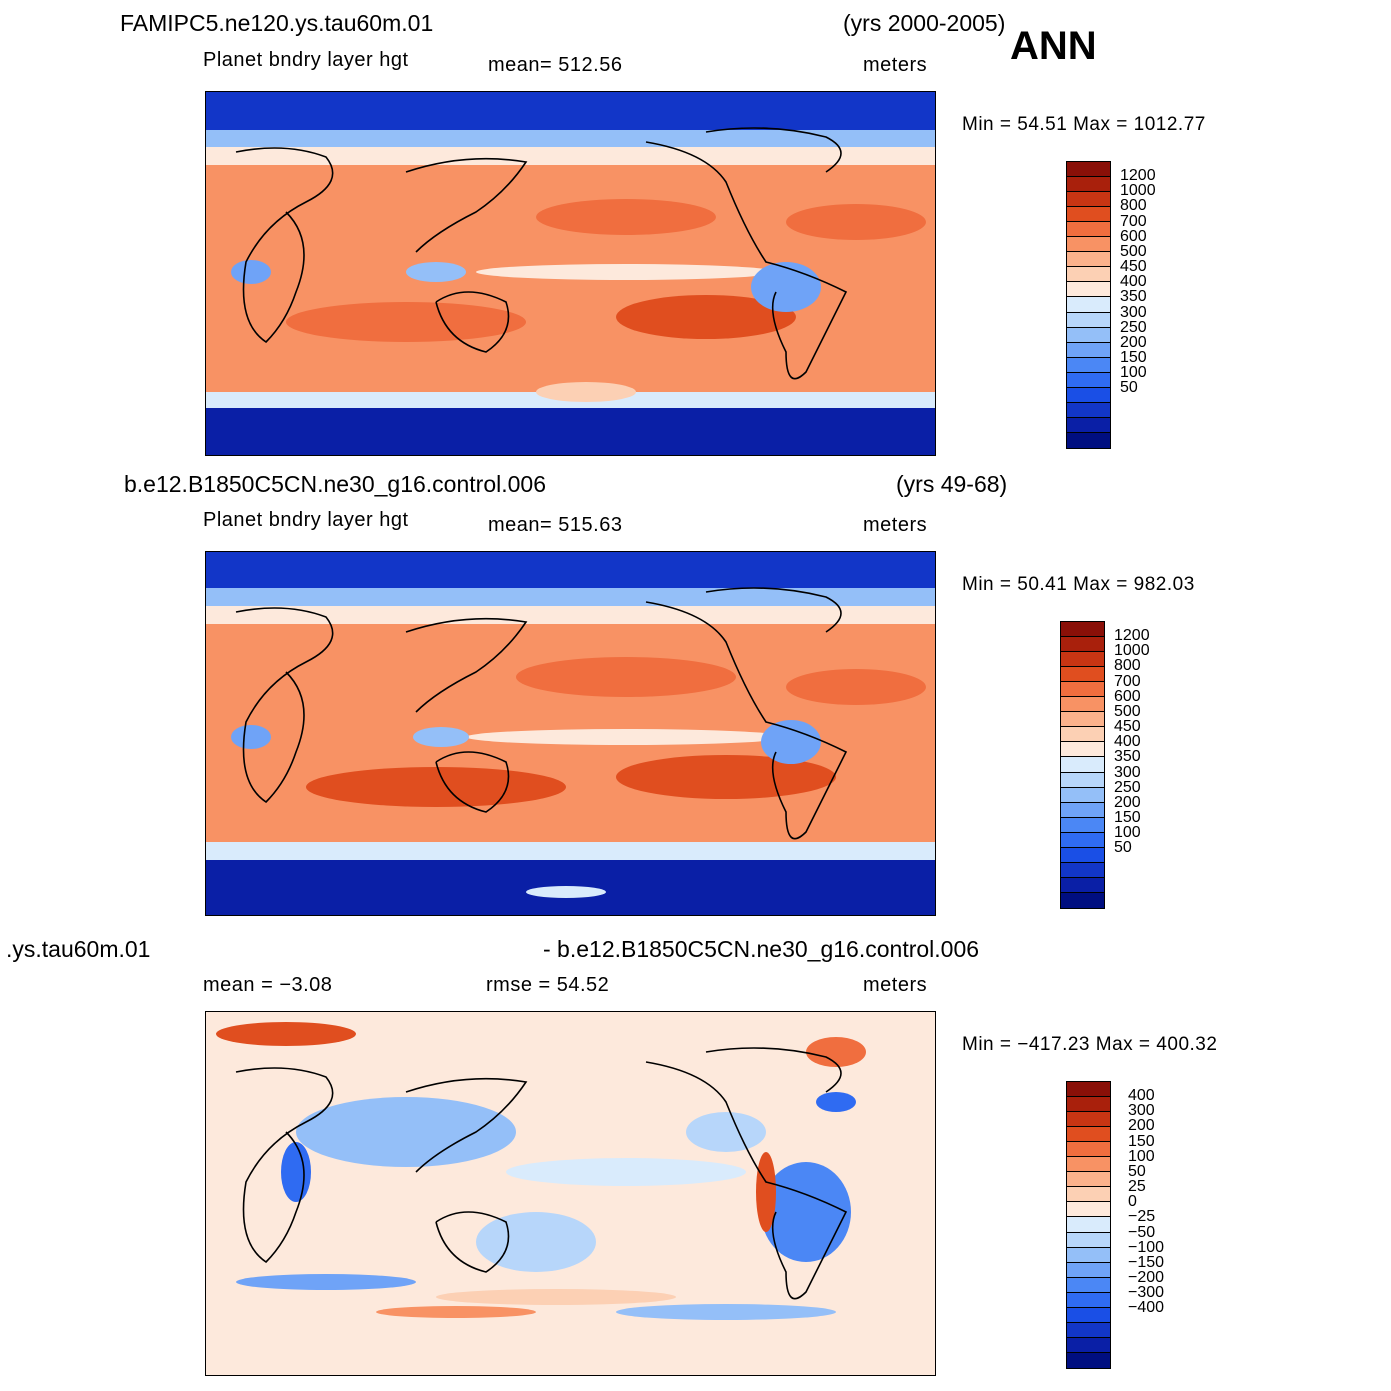 The image size is (1391, 1391). Describe the element at coordinates (570, 733) in the screenshot. I see `panel2-field` at that location.